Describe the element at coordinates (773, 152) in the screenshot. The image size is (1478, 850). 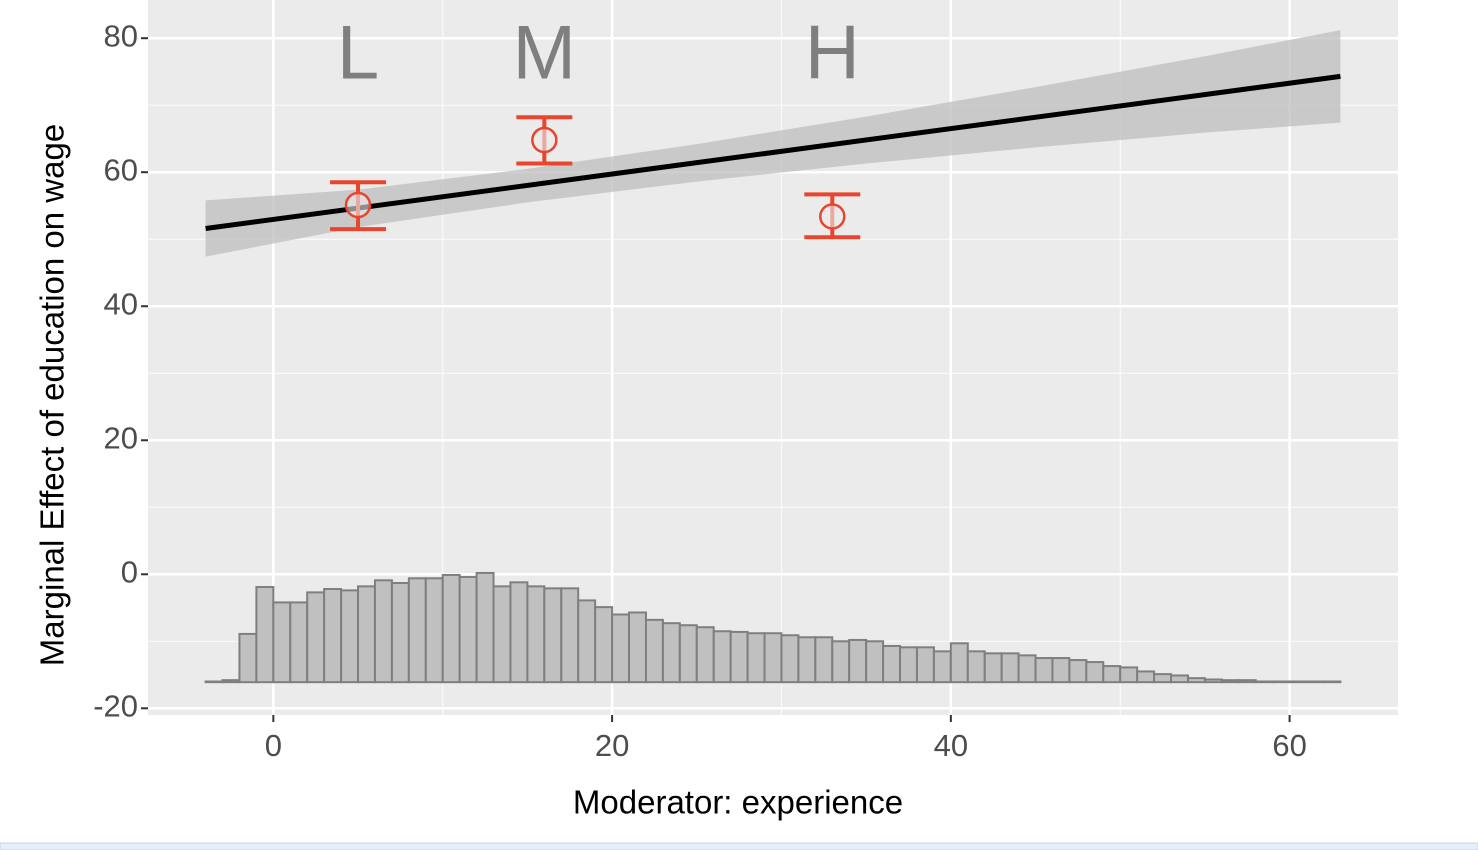
I see `effect-line` at that location.